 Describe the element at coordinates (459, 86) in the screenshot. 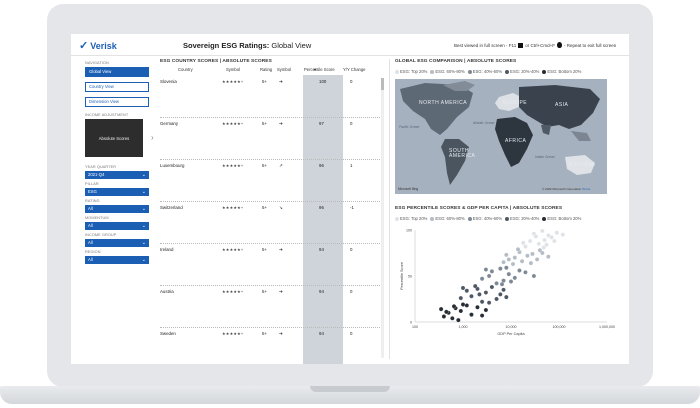

I see `map-greenland` at that location.